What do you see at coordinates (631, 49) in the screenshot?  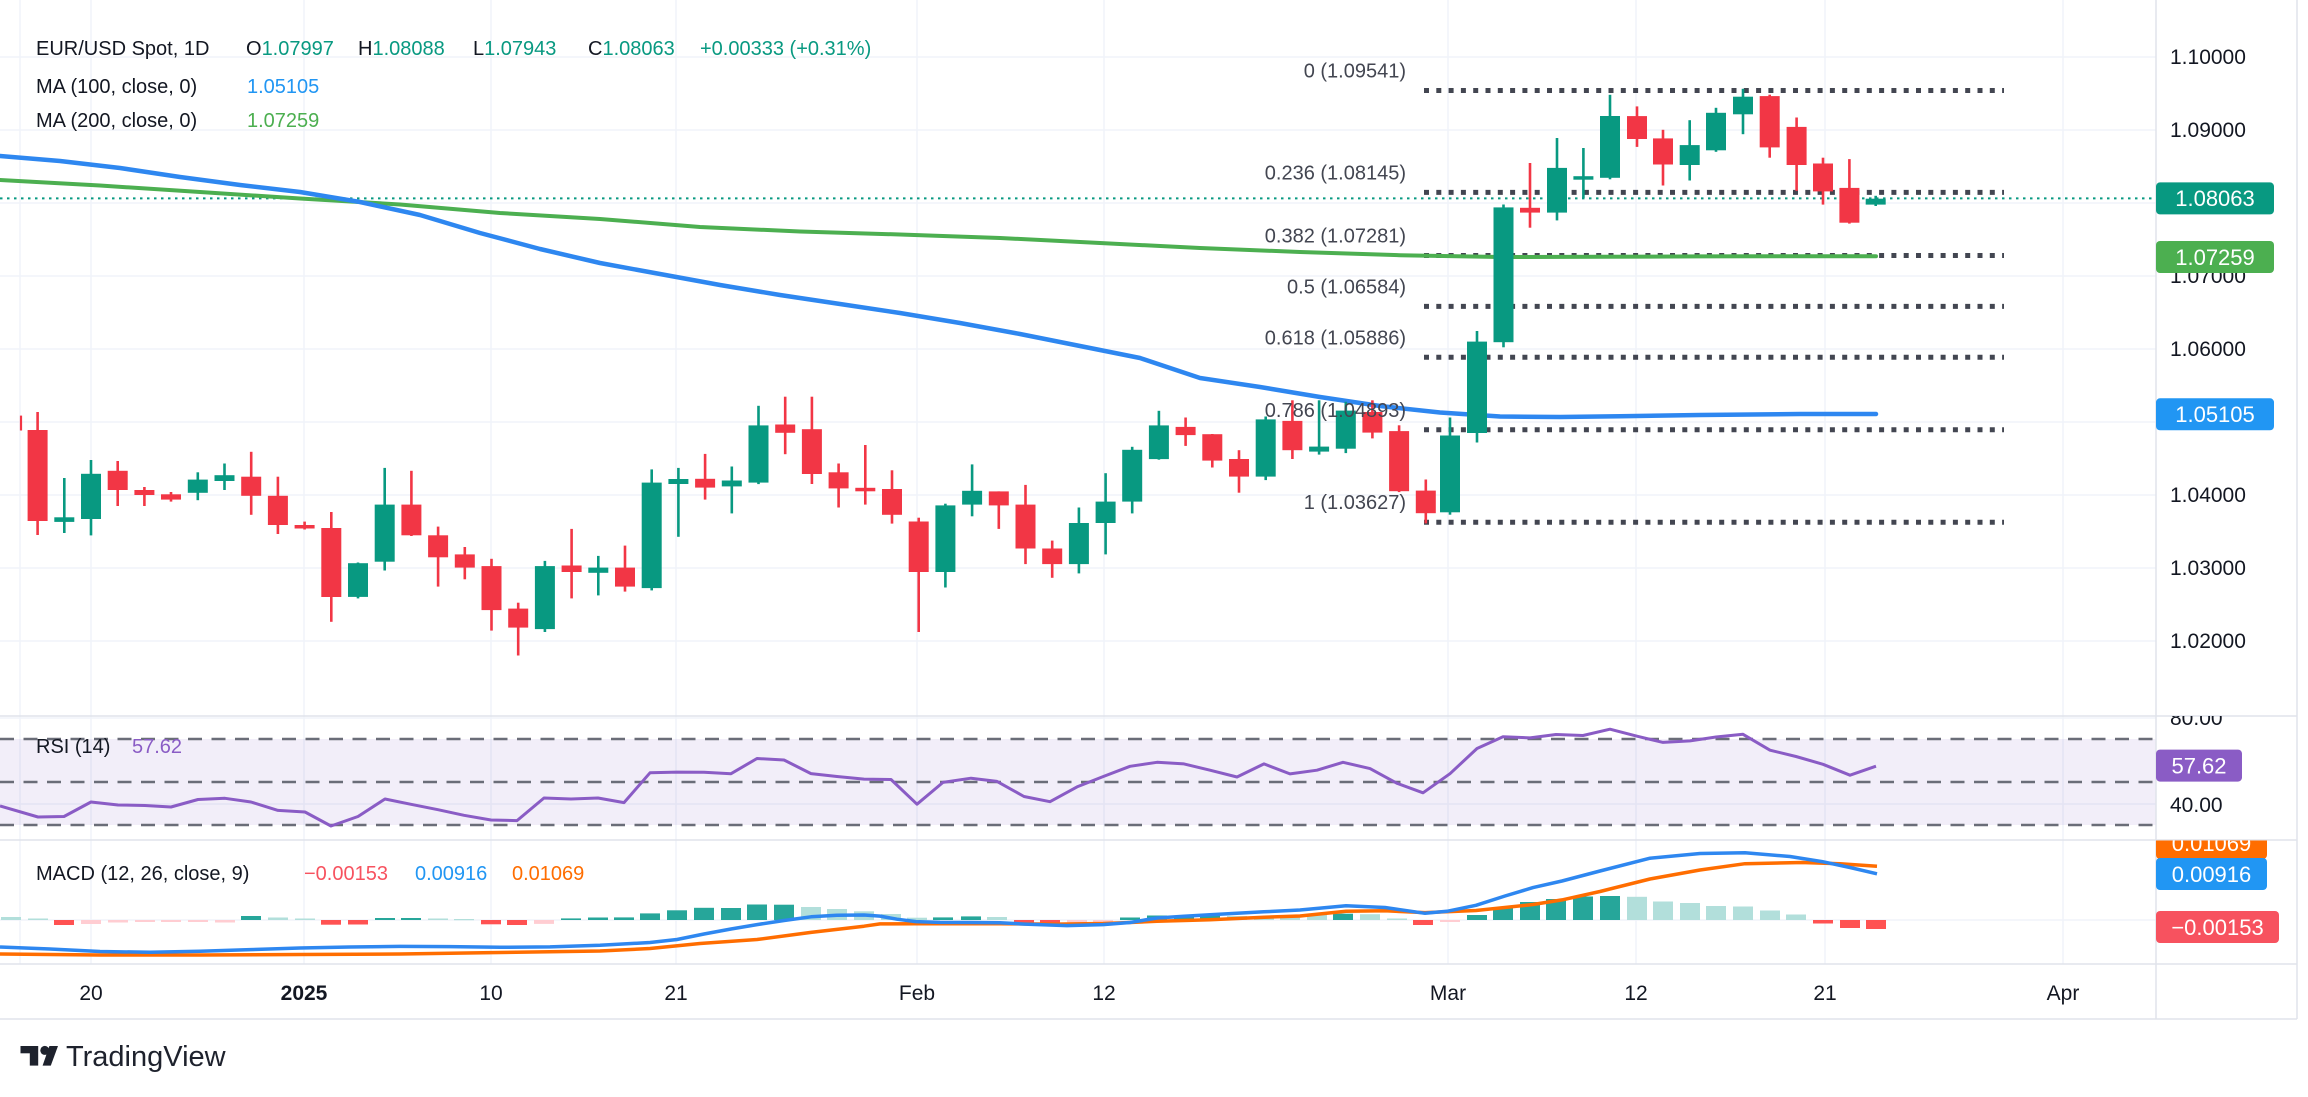 I see `svg-text: C1.08063` at bounding box center [631, 49].